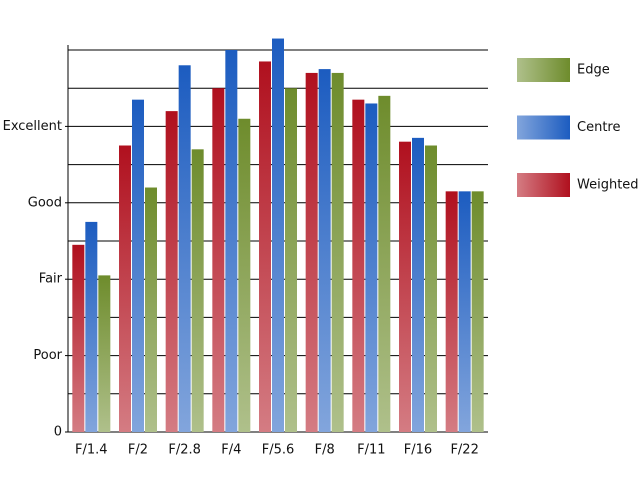  What do you see at coordinates (45, 202) in the screenshot?
I see `y-tick-label: Good` at bounding box center [45, 202].